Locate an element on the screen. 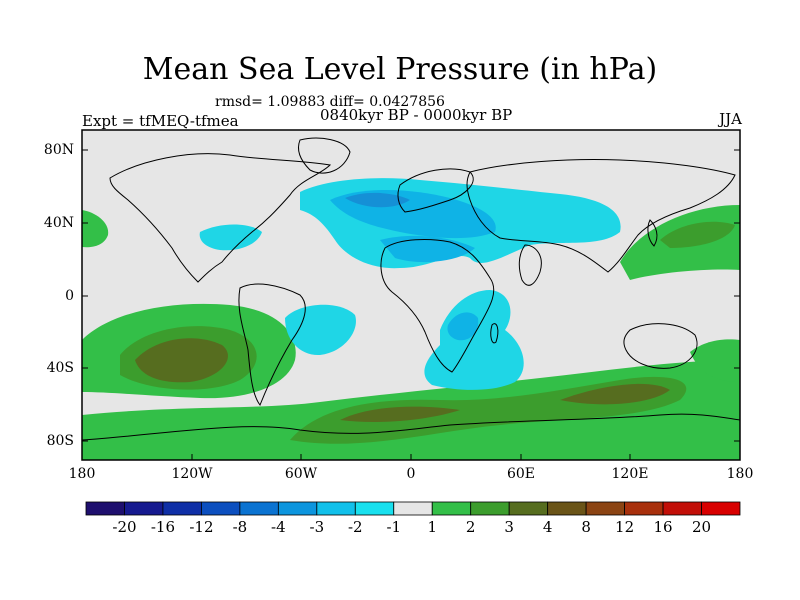 The image size is (800, 600). colorbar-label: 3 is located at coordinates (509, 527).